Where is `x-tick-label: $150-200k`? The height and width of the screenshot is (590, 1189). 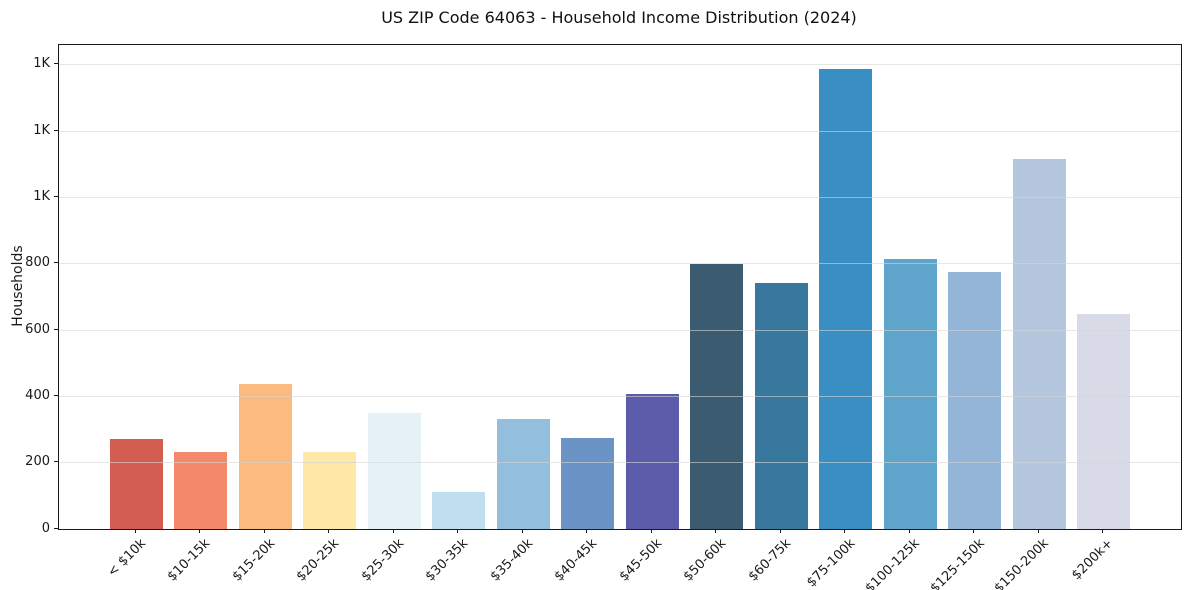
x-tick-label: $150-200k is located at coordinates (1022, 563).